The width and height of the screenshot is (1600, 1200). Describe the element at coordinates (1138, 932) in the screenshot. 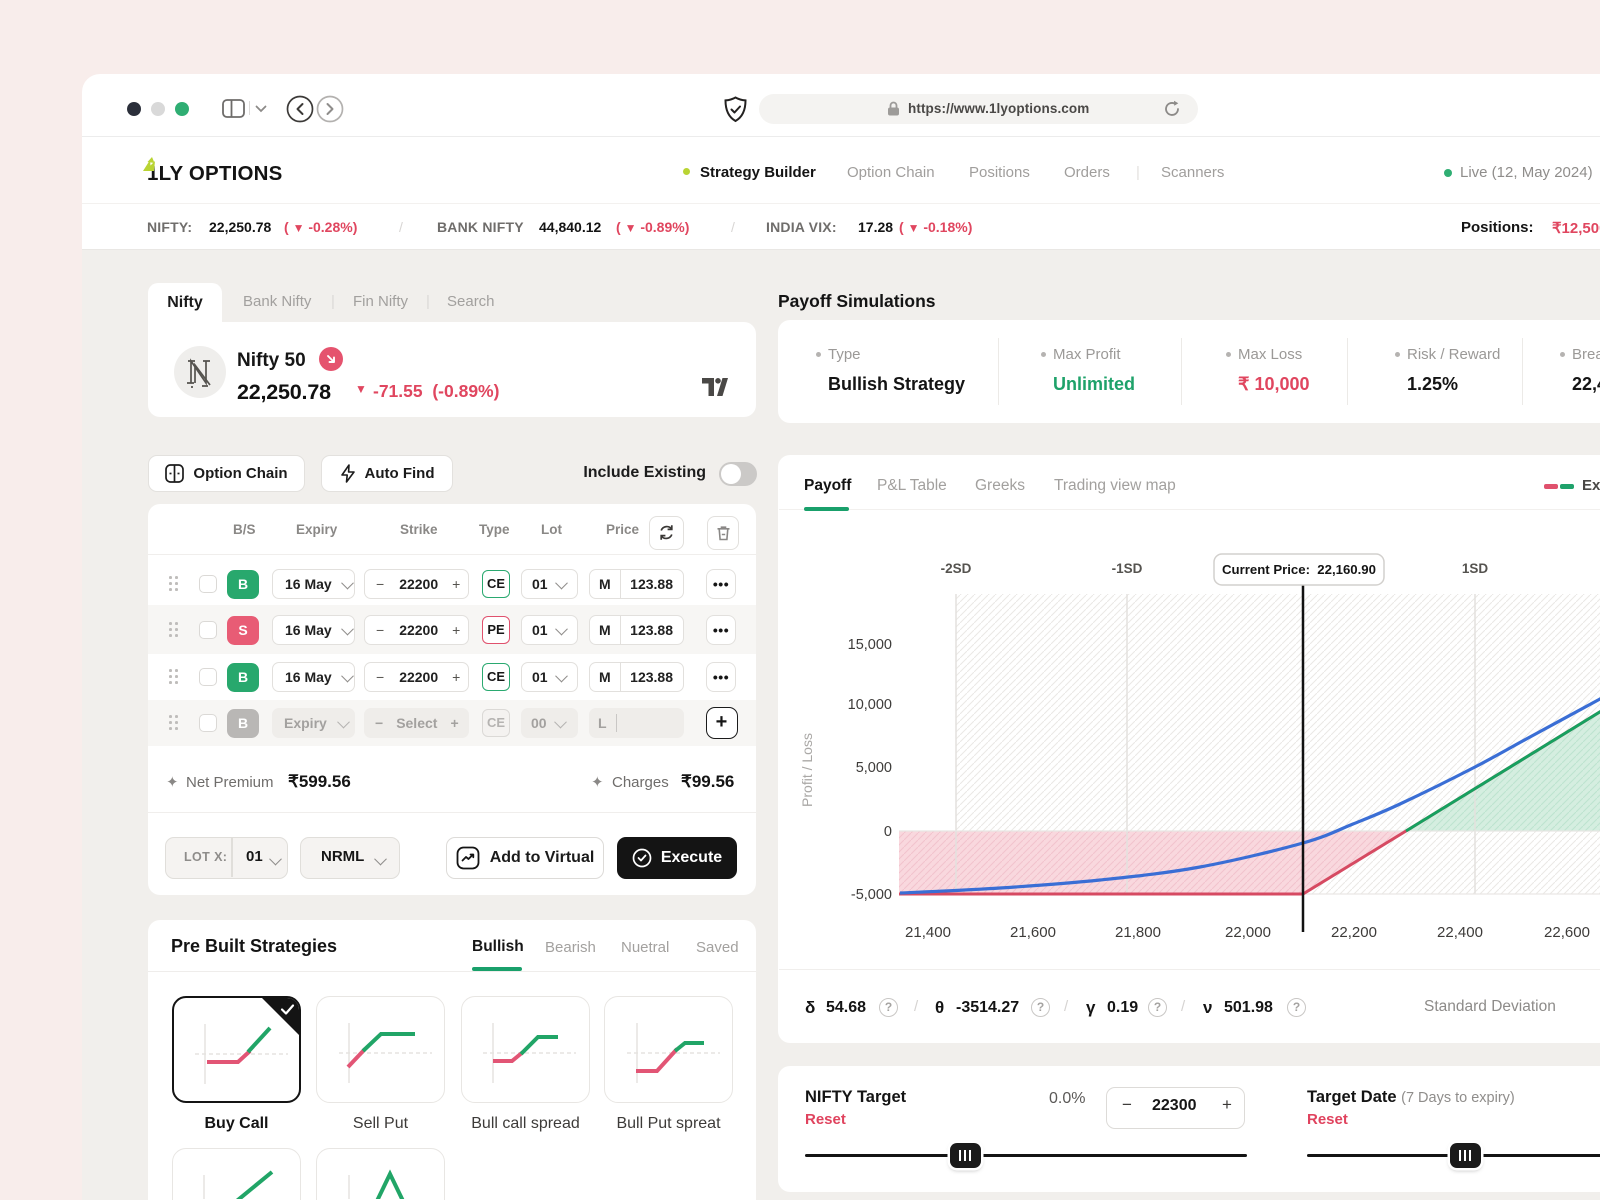

I see `svg-text: 21,800` at that location.